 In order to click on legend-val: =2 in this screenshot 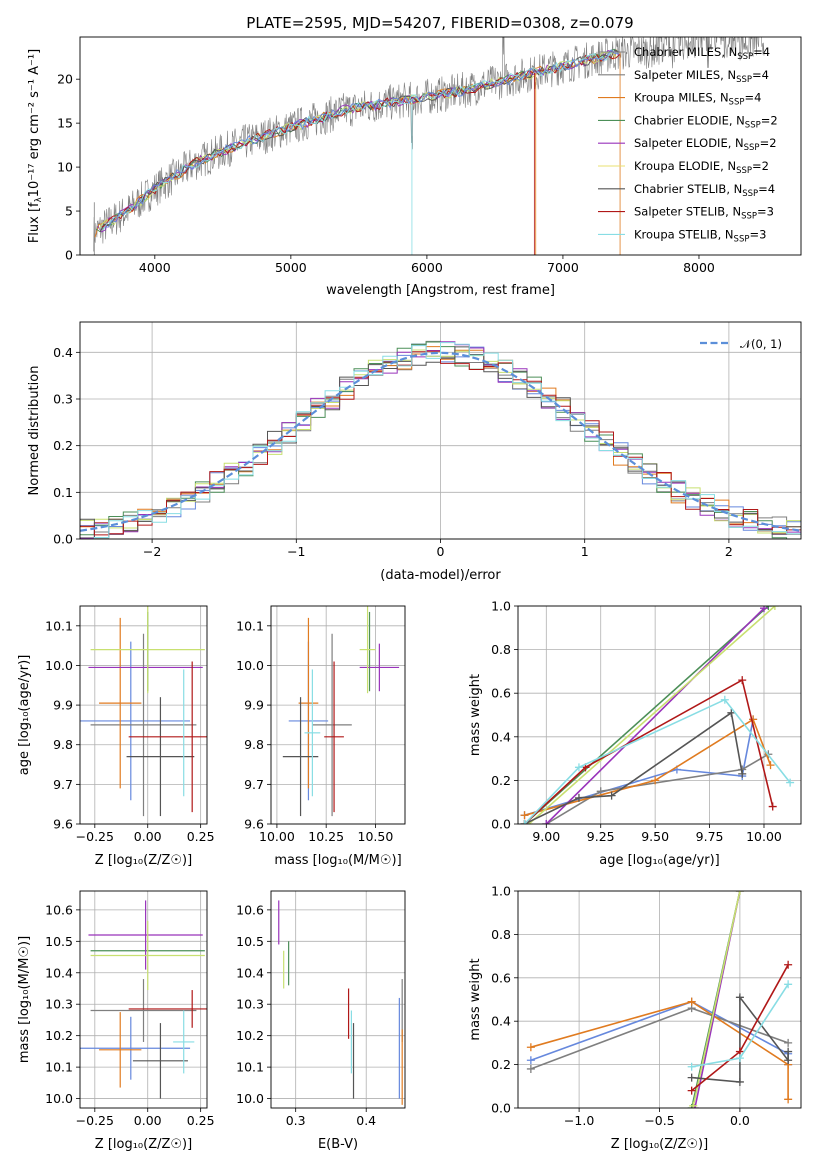, I will do `click(760, 166)`.